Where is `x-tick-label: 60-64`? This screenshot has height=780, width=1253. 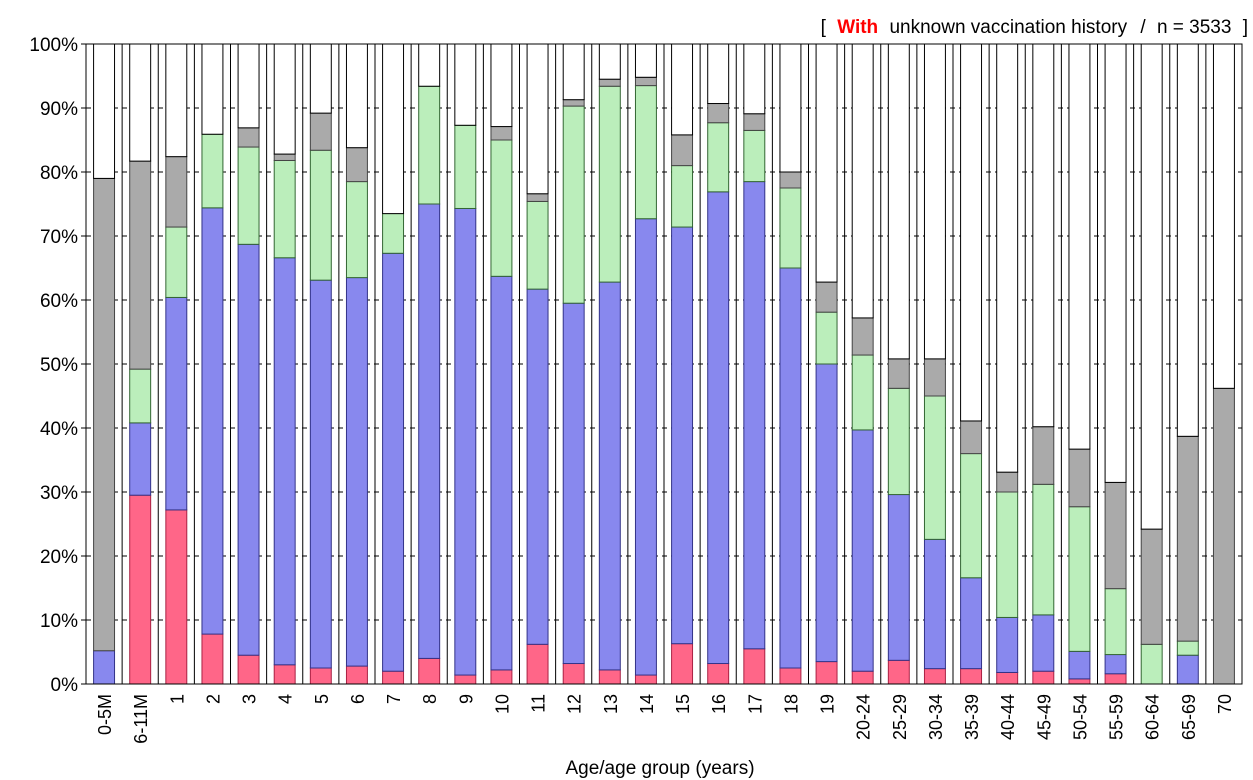 x-tick-label: 60-64 is located at coordinates (1153, 717).